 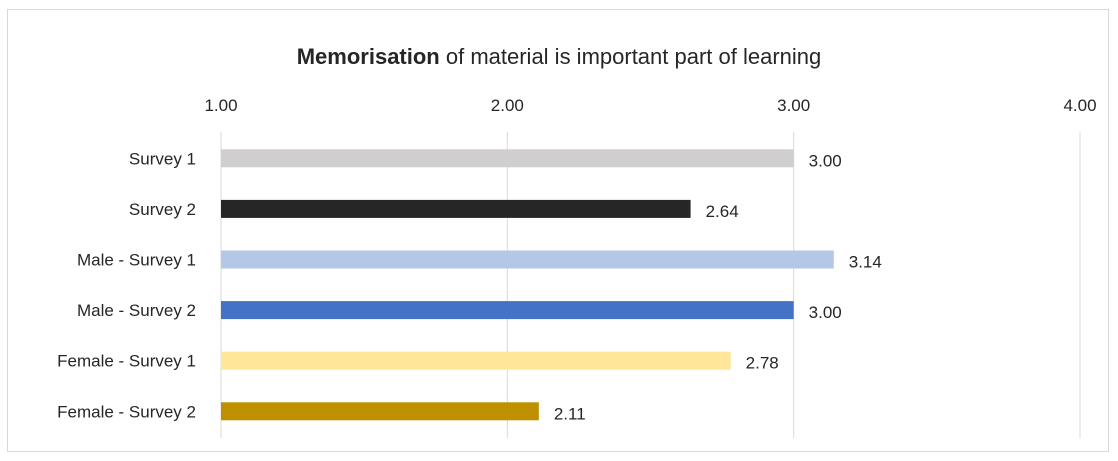 I want to click on category-label: Male - Survey 2, so click(x=136, y=310).